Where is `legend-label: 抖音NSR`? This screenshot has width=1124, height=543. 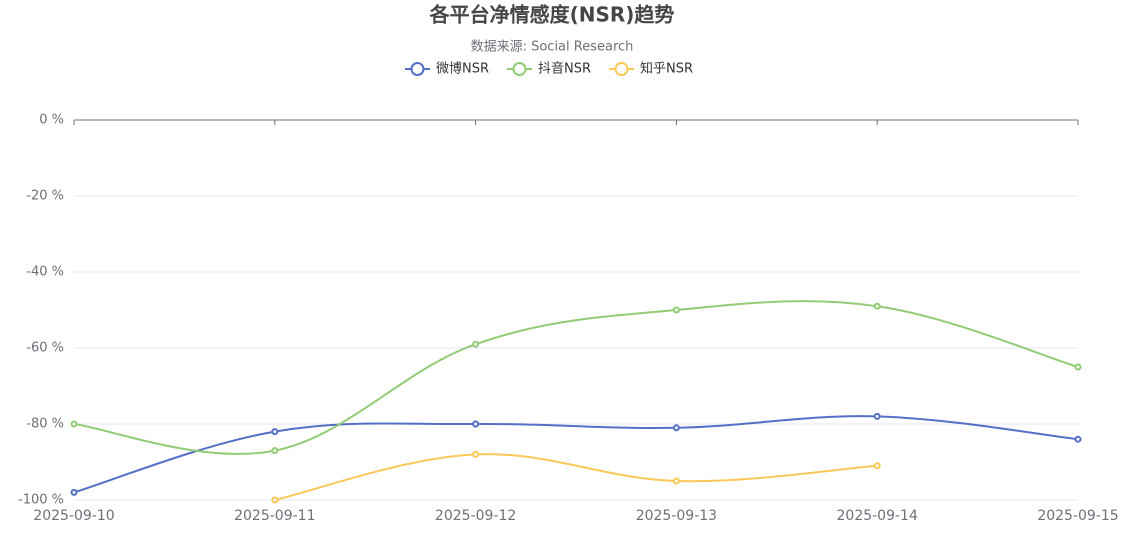 legend-label: 抖音NSR is located at coordinates (564, 69).